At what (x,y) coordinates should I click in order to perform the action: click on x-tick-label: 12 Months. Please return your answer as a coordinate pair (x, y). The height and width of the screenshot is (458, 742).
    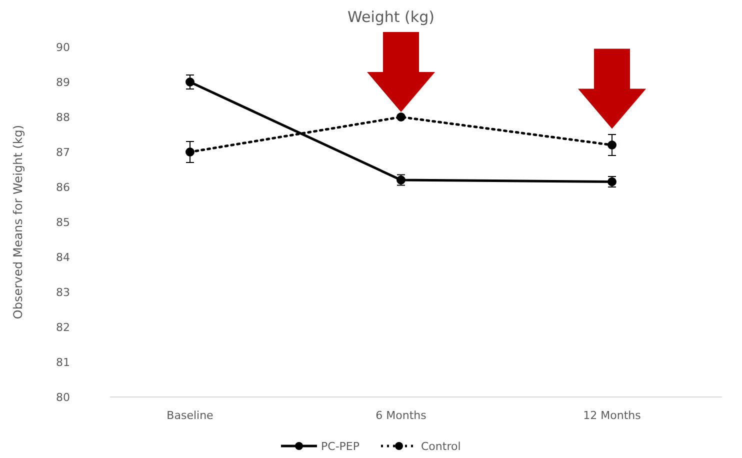
    Looking at the image, I should click on (612, 415).